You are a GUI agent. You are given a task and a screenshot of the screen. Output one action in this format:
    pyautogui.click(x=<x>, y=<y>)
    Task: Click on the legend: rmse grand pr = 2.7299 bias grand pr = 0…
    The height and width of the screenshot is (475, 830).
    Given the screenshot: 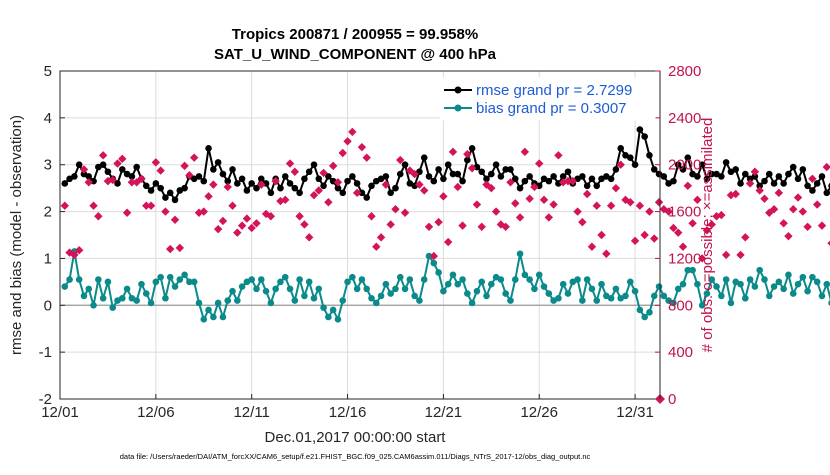 What is the action you would take?
    pyautogui.click(x=547, y=99)
    